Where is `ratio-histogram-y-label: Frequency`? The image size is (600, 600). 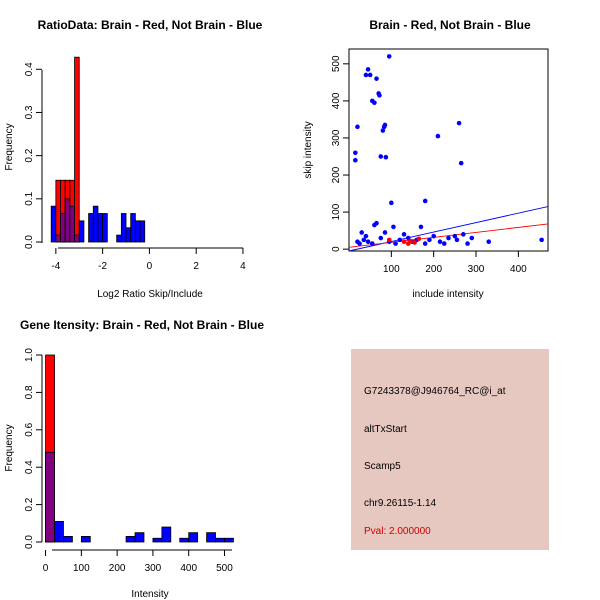
ratio-histogram-y-label: Frequency is located at coordinates (9, 146).